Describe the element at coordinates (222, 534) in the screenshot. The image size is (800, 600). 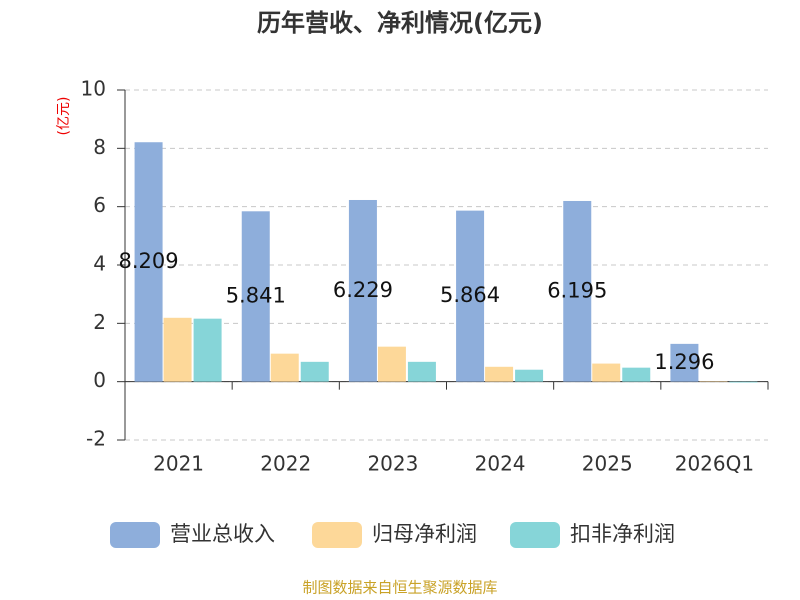
I see `legend-label: 营业总收入` at that location.